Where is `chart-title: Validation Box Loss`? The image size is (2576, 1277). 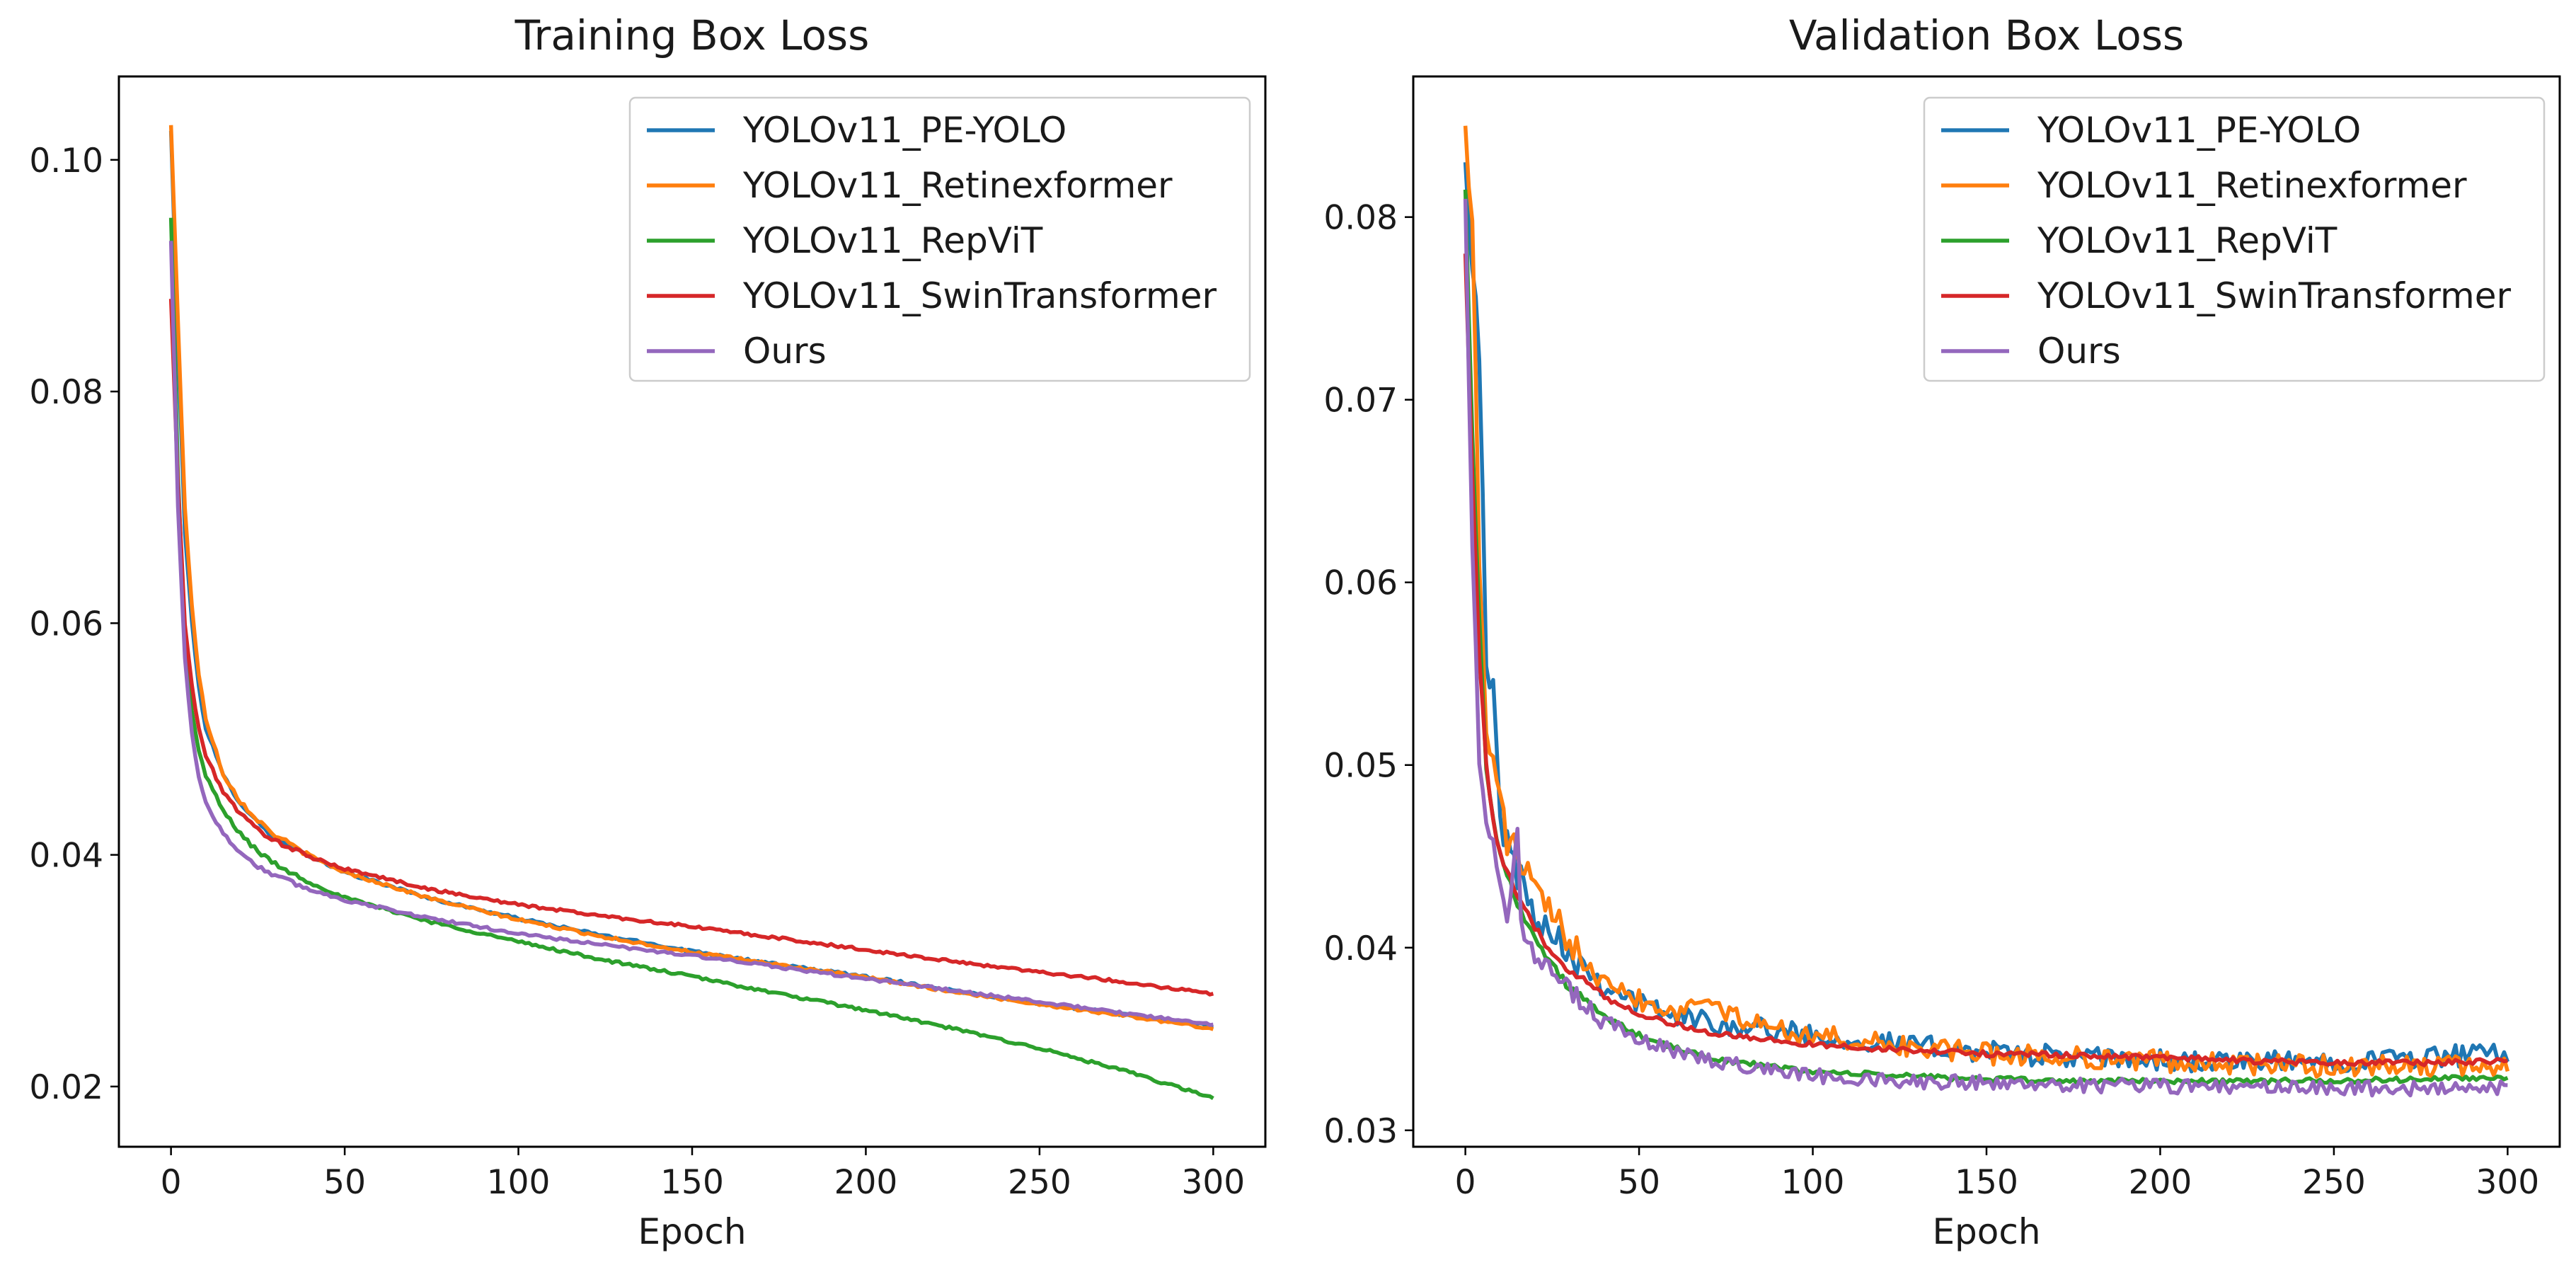 chart-title: Validation Box Loss is located at coordinates (1987, 35).